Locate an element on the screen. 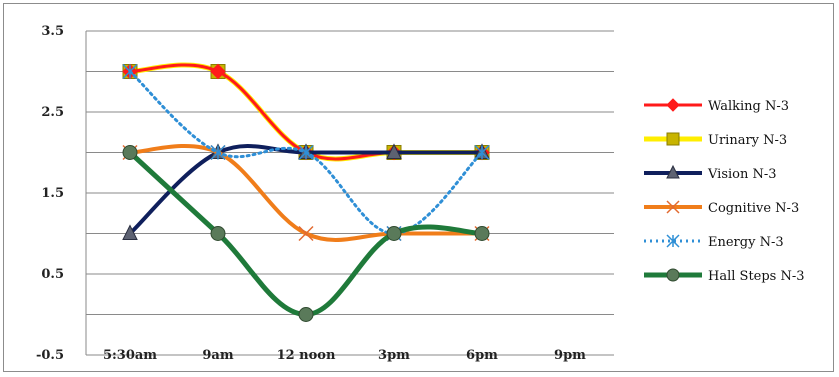 The image size is (839, 377). x-tick-label: 9am is located at coordinates (217, 355).